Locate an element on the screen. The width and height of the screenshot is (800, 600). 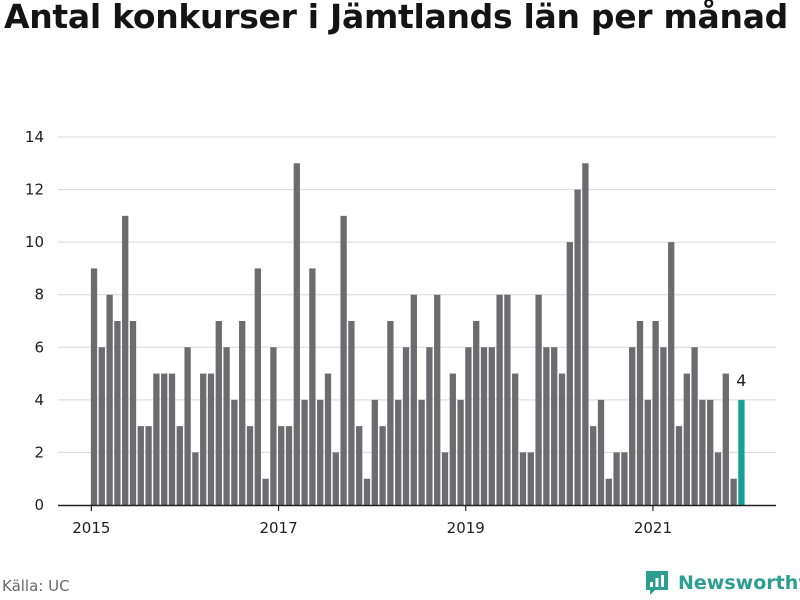
y-tick-label: 0 is located at coordinates (39, 505).